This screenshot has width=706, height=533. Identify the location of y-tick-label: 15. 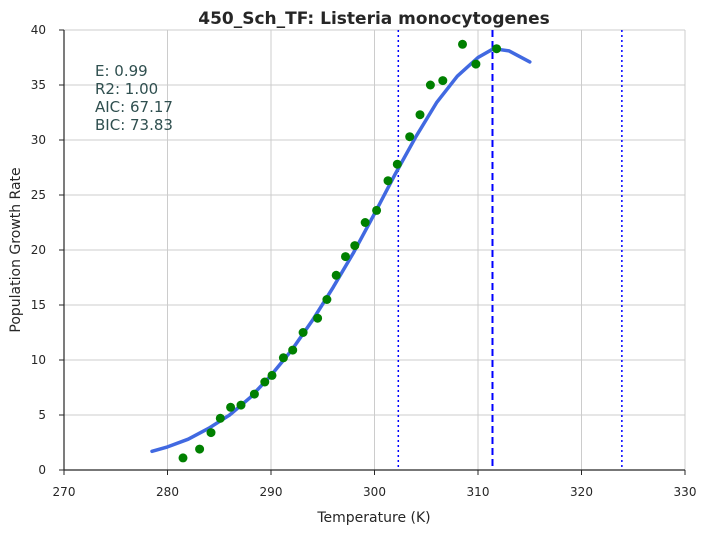
(38, 305).